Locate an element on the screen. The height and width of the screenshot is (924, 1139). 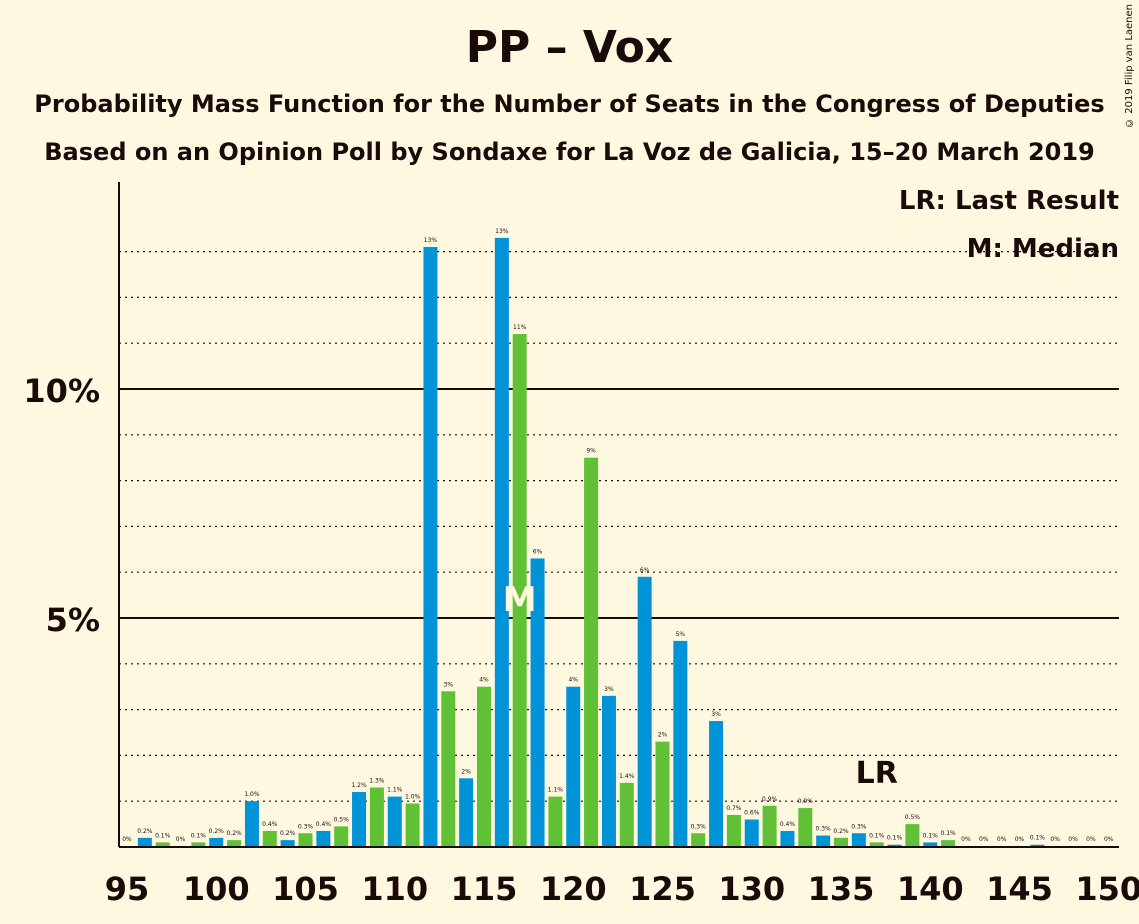
bar-label-141: 0.1% is located at coordinates (948, 833).